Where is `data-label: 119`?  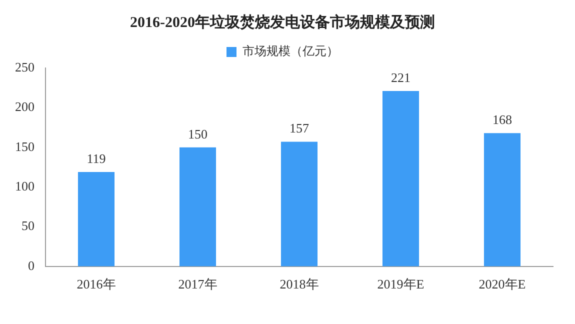
data-label: 119 is located at coordinates (96, 158).